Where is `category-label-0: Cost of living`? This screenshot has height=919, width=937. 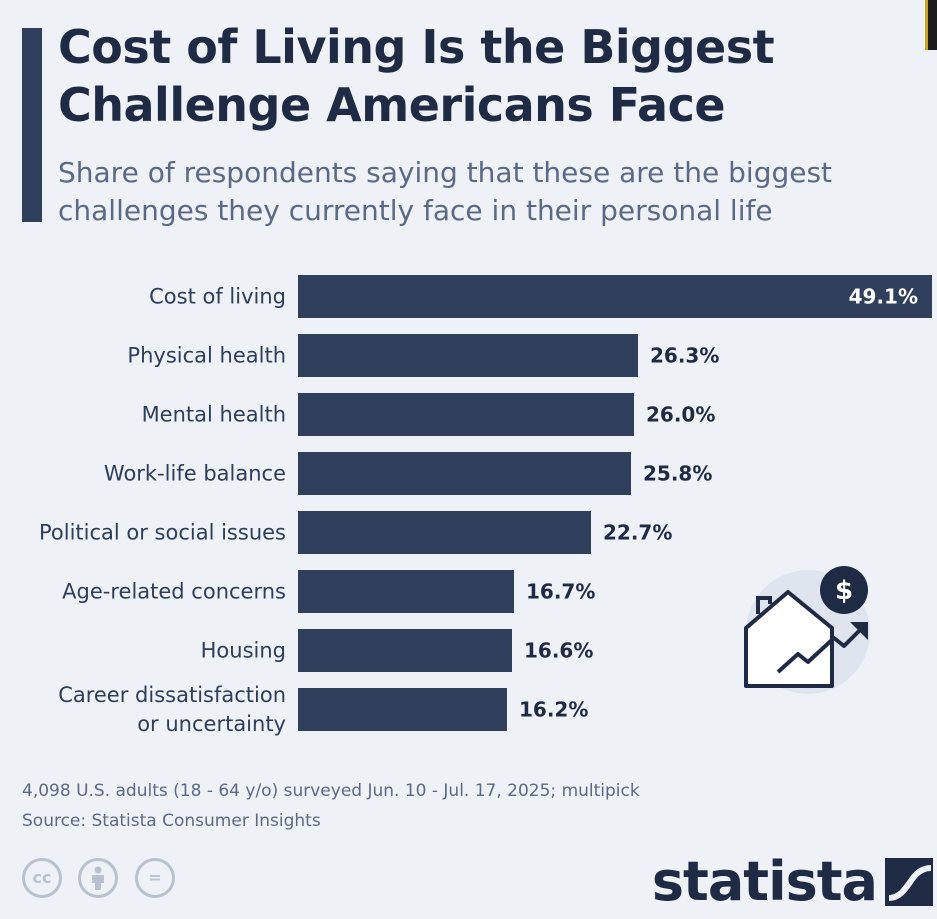
category-label-0: Cost of living is located at coordinates (217, 297).